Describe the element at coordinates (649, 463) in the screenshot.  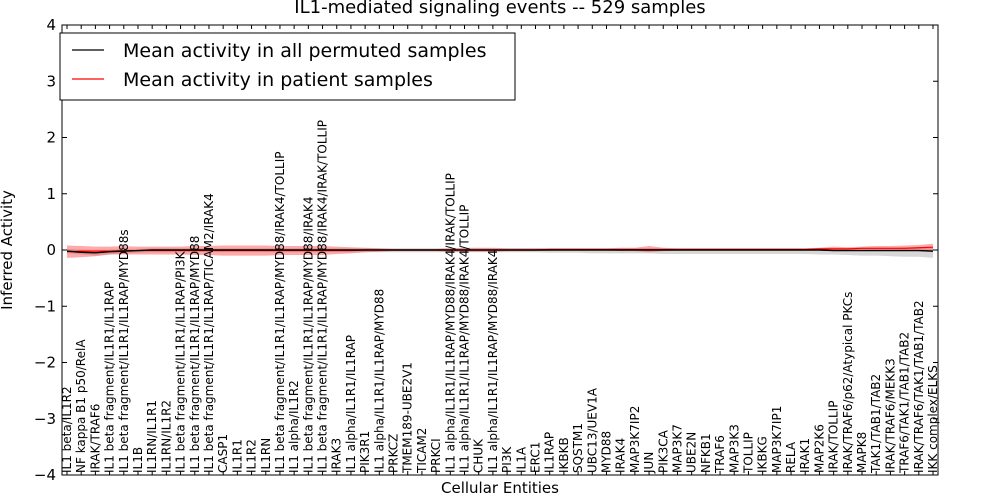
I see `x-tick-label: JUN` at that location.